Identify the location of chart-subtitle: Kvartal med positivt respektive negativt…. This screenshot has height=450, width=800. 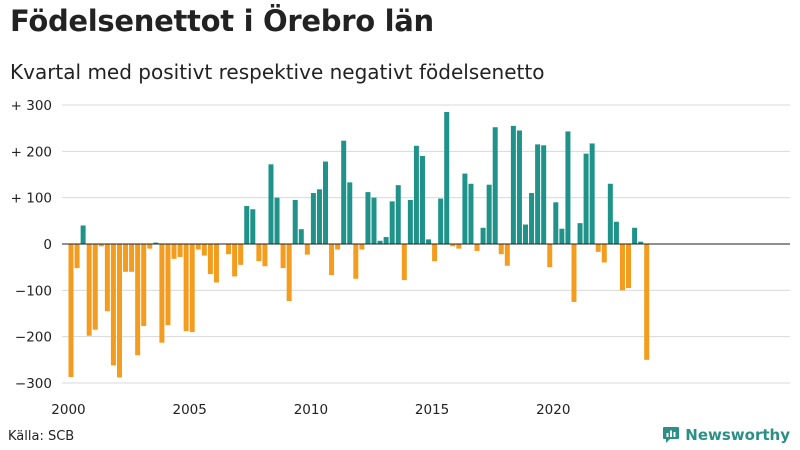
(277, 72).